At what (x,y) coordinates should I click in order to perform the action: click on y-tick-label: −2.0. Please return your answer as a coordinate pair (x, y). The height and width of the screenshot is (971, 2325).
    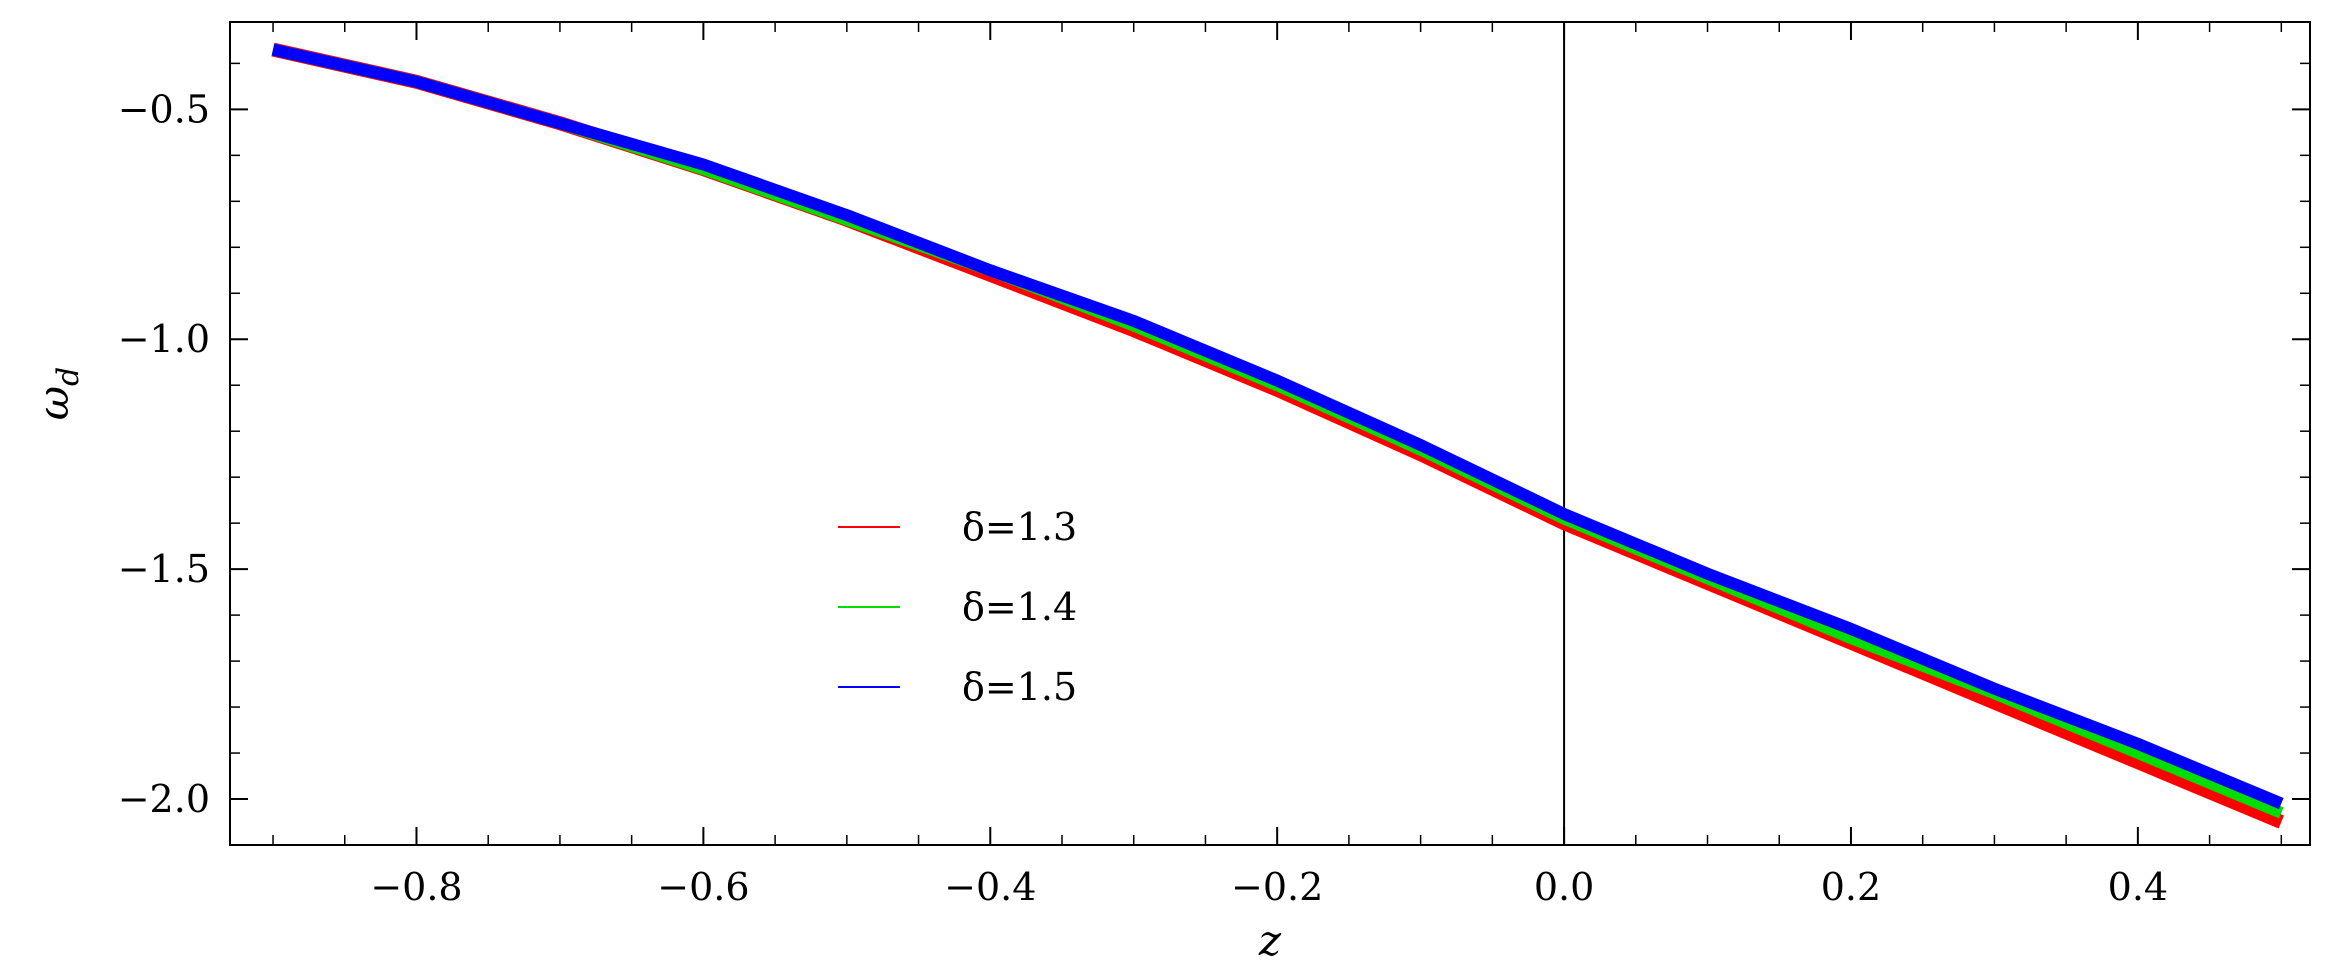
    Looking at the image, I should click on (164, 799).